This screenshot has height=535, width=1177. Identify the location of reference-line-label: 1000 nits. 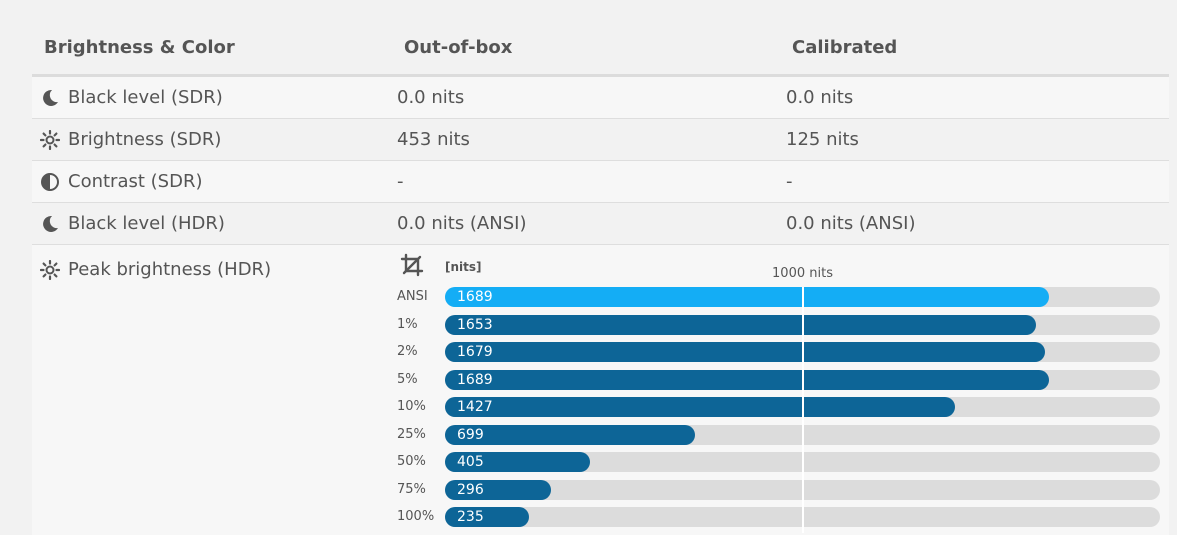
(802, 273).